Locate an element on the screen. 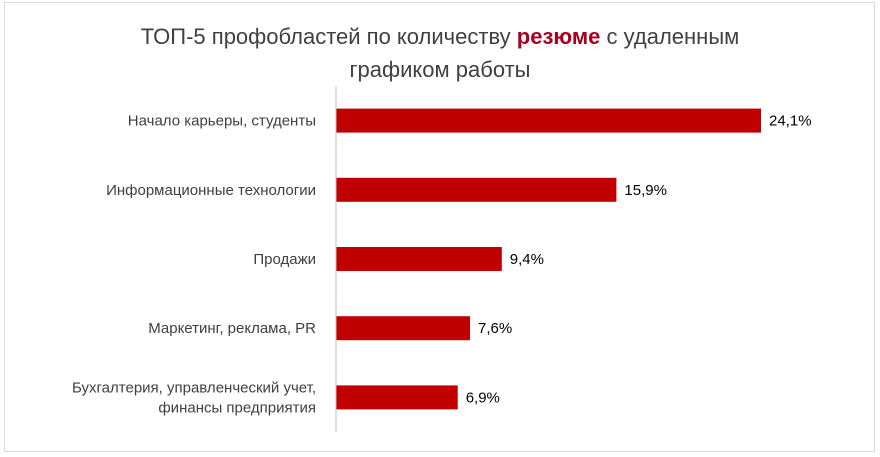 Image resolution: width=880 pixels, height=457 pixels. chart-title-part-1: ТОП-5 профобластей по количеству is located at coordinates (328, 36).